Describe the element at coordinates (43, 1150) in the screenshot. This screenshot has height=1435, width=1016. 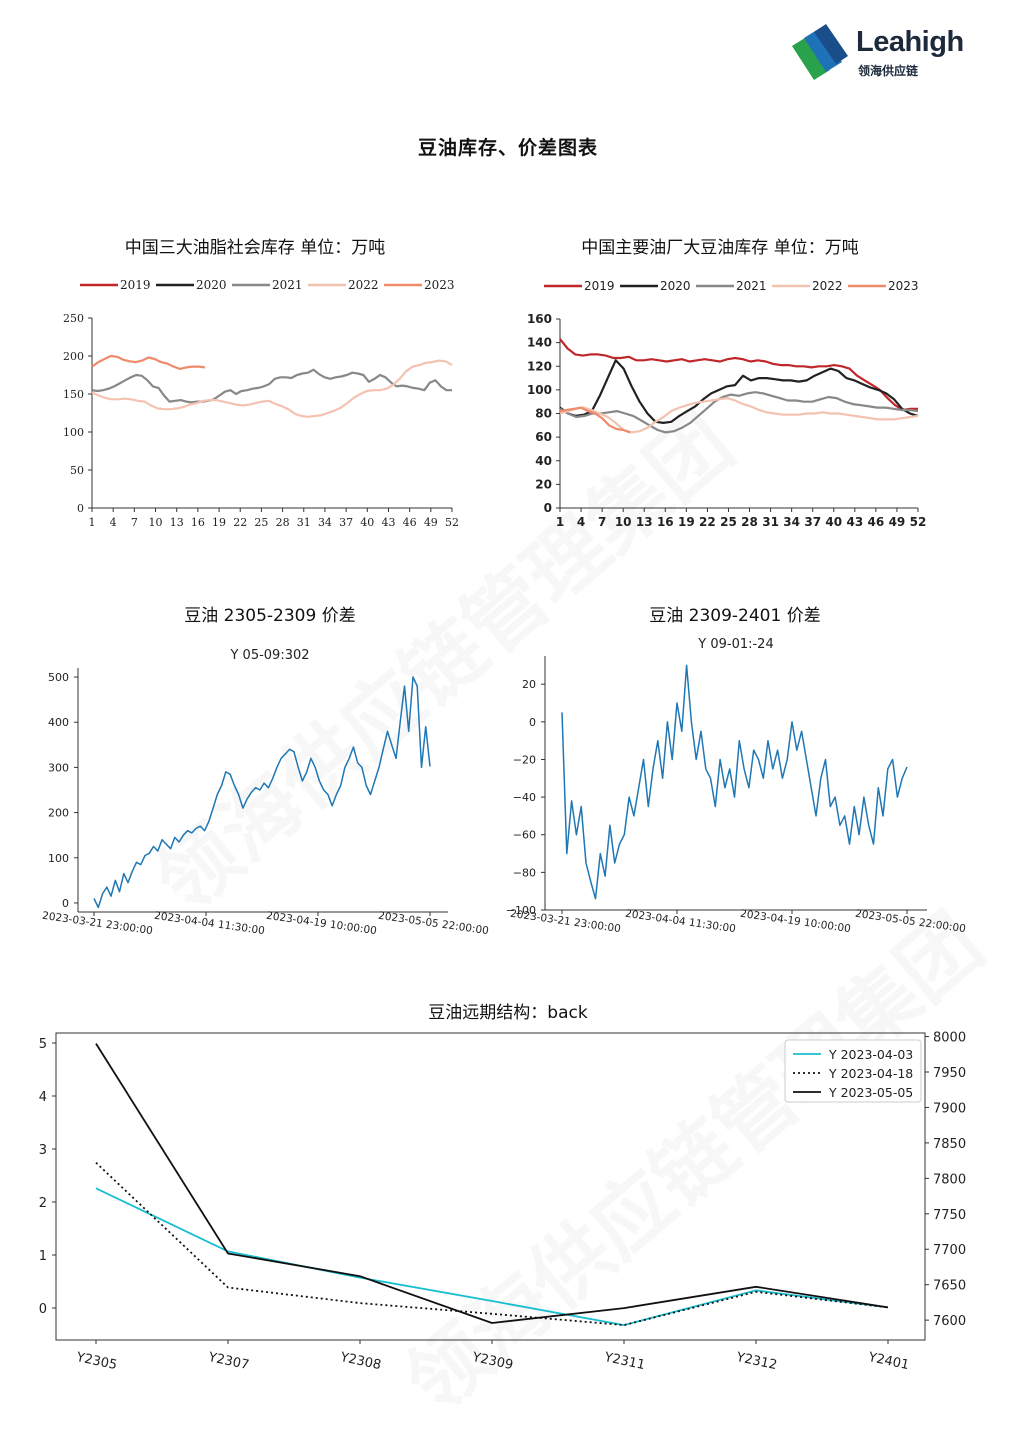
I see `y-left-tick-label: 3` at that location.